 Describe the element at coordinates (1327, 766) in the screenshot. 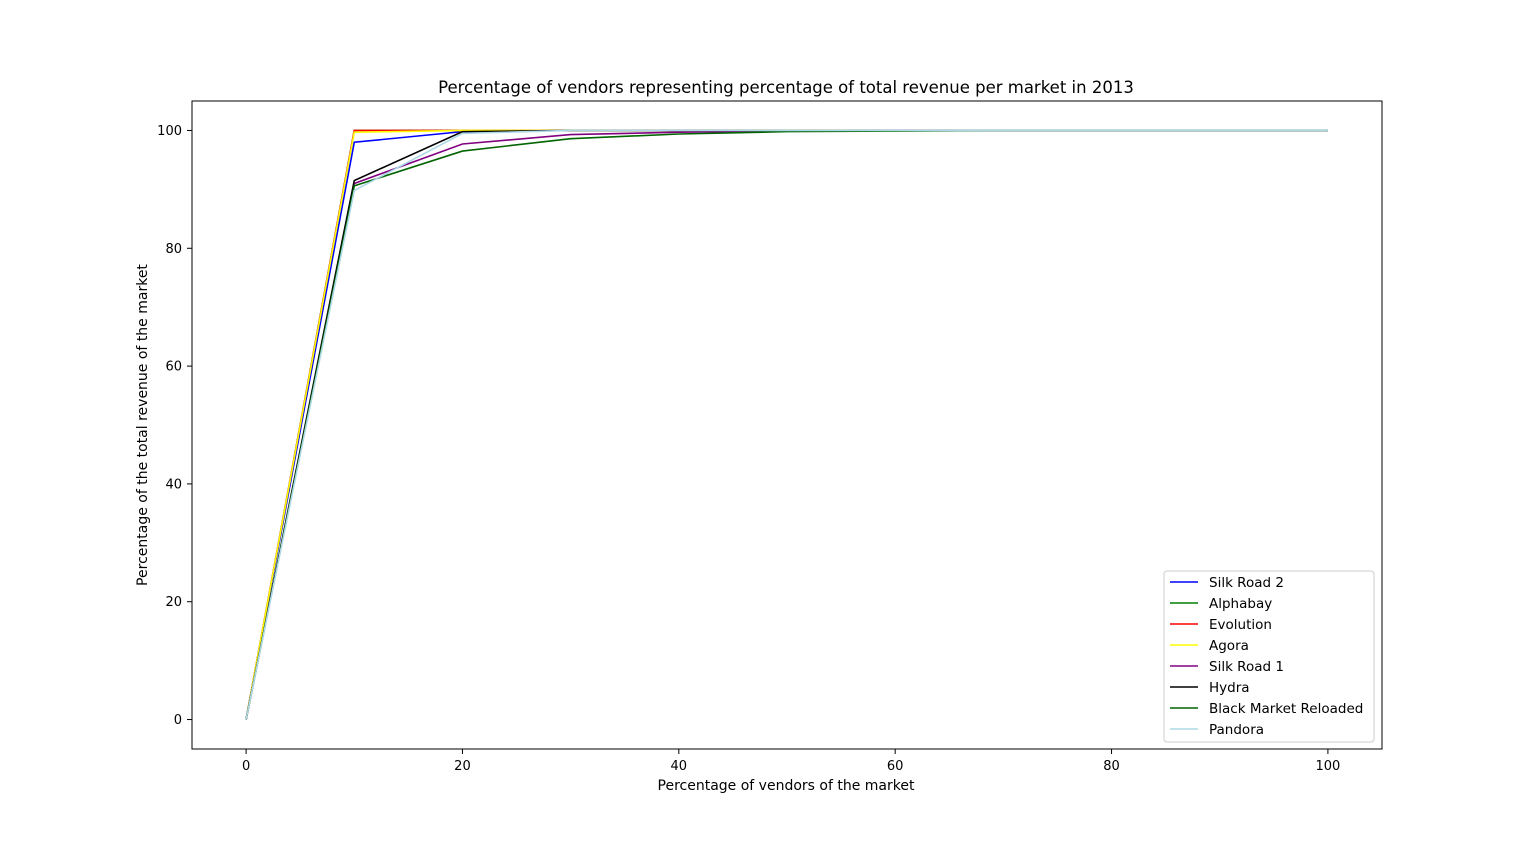

I see `x-tick-label: 100` at that location.